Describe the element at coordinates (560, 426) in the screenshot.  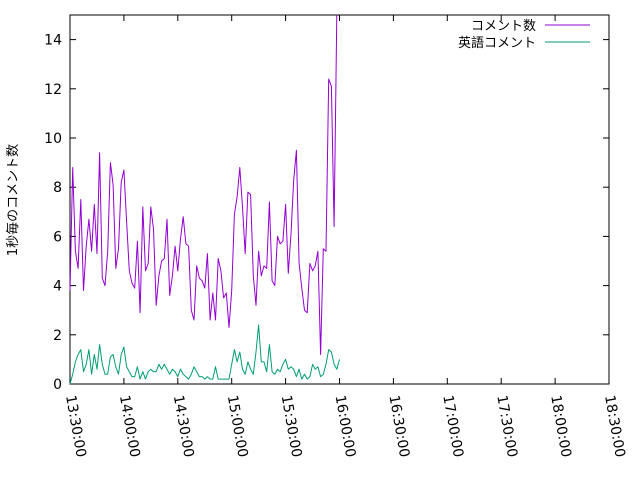
I see `x-tick-label: 18:00:00` at that location.